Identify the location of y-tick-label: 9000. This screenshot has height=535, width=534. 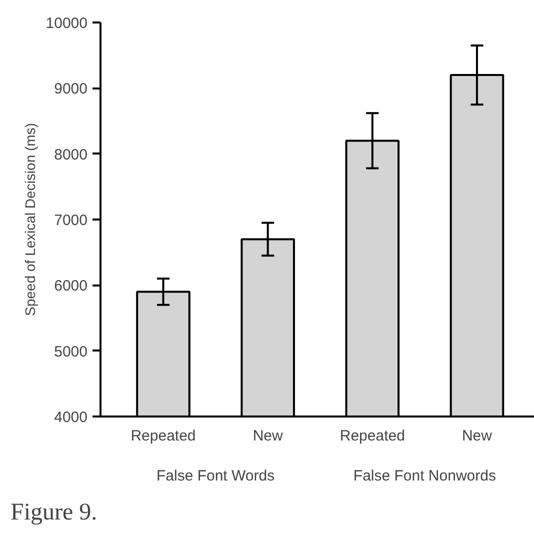
(71, 89).